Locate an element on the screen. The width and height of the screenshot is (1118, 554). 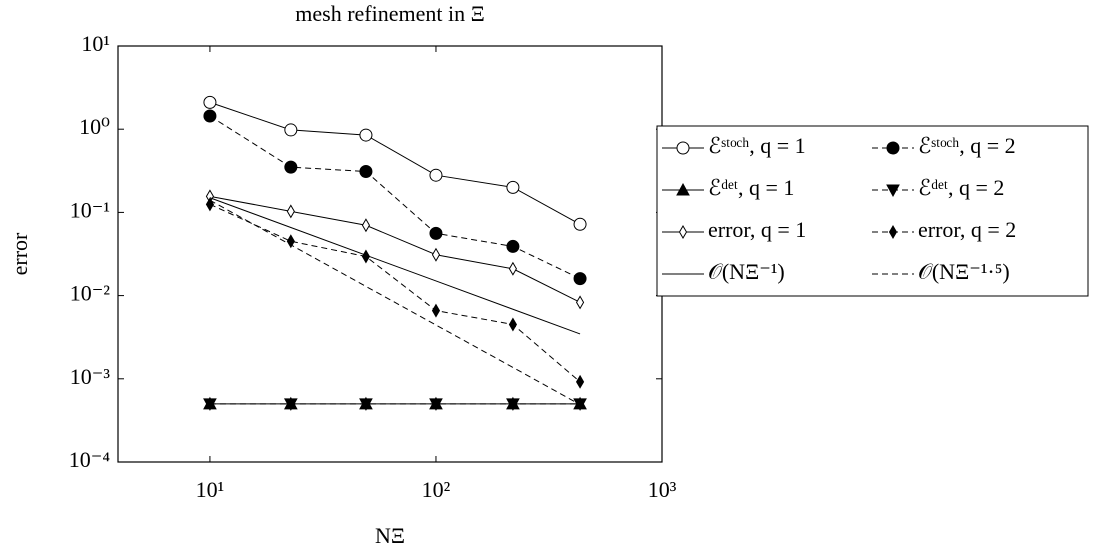
y-tick-label: 10⁻² is located at coordinates (90, 293).